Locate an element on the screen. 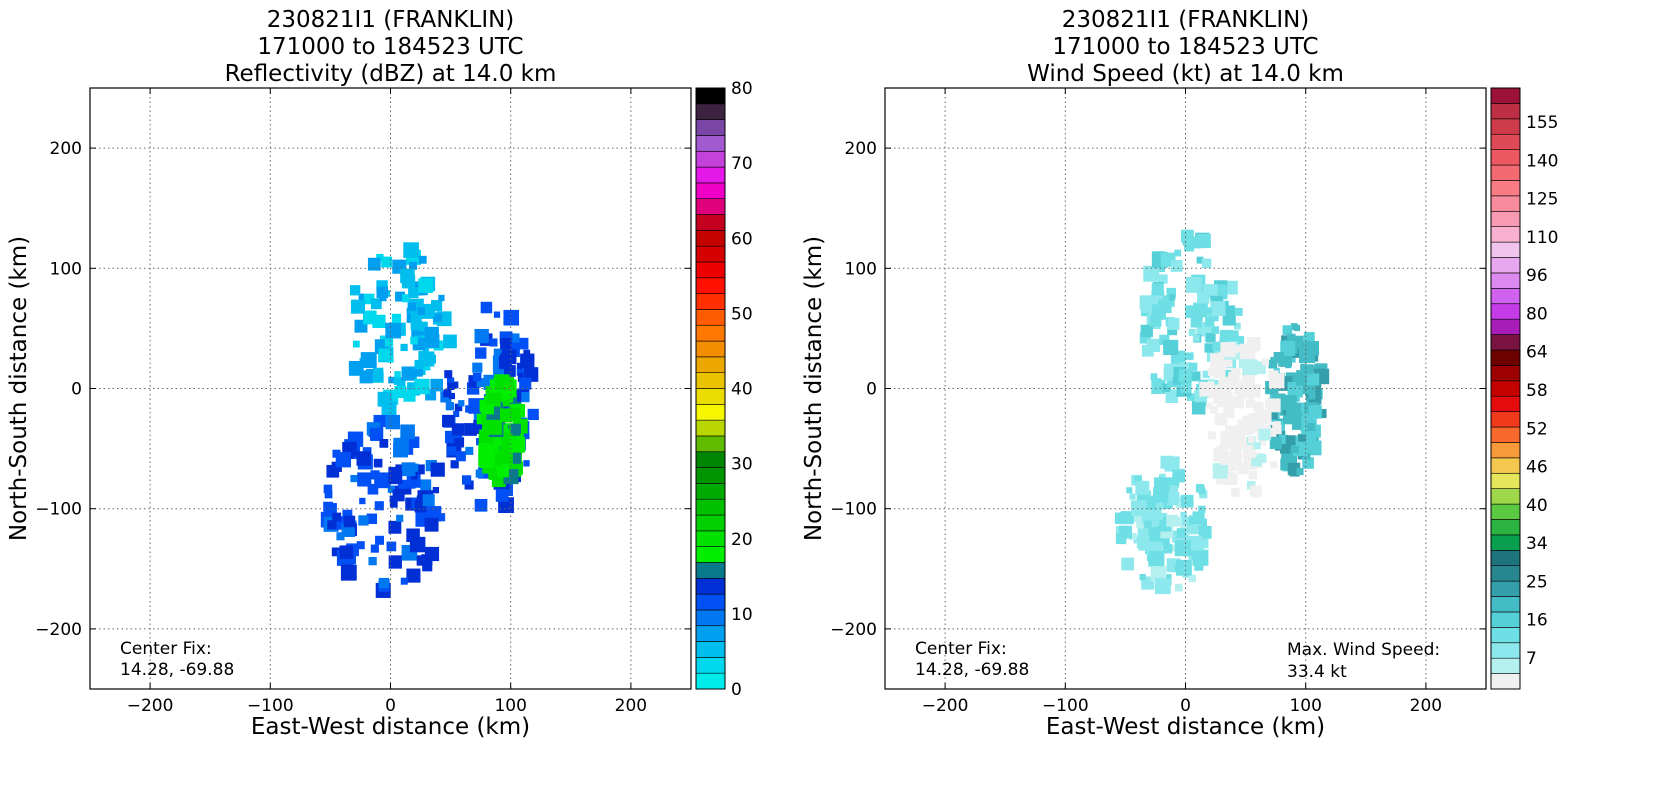 This screenshot has width=1655, height=791. y-tick-label: −200 is located at coordinates (853, 630).